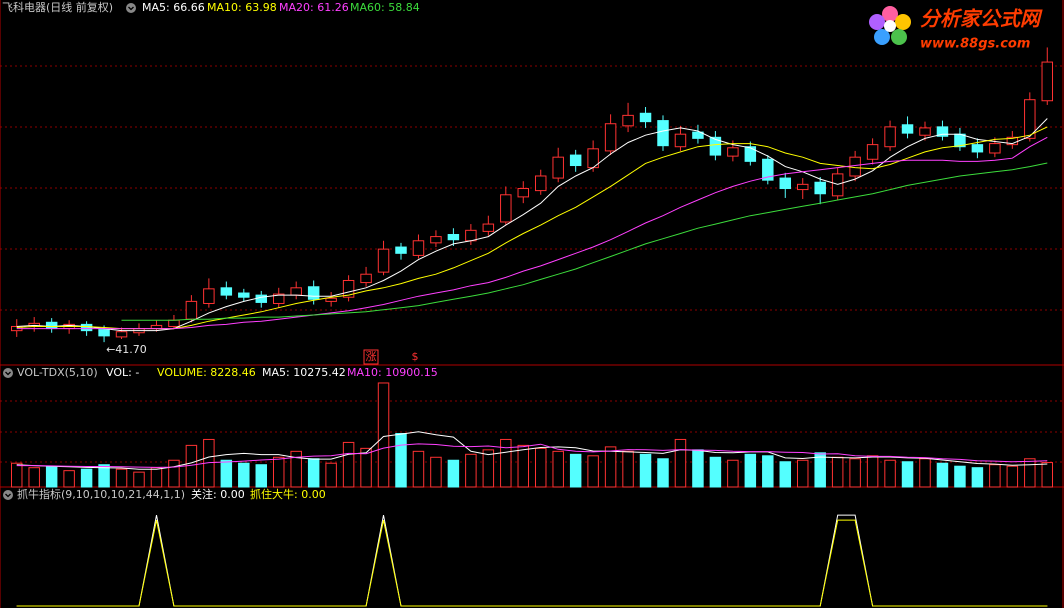 This screenshot has width=1064, height=608. Describe the element at coordinates (173, 7) in the screenshot. I see `legend-entry: MA5: 66.66` at that location.